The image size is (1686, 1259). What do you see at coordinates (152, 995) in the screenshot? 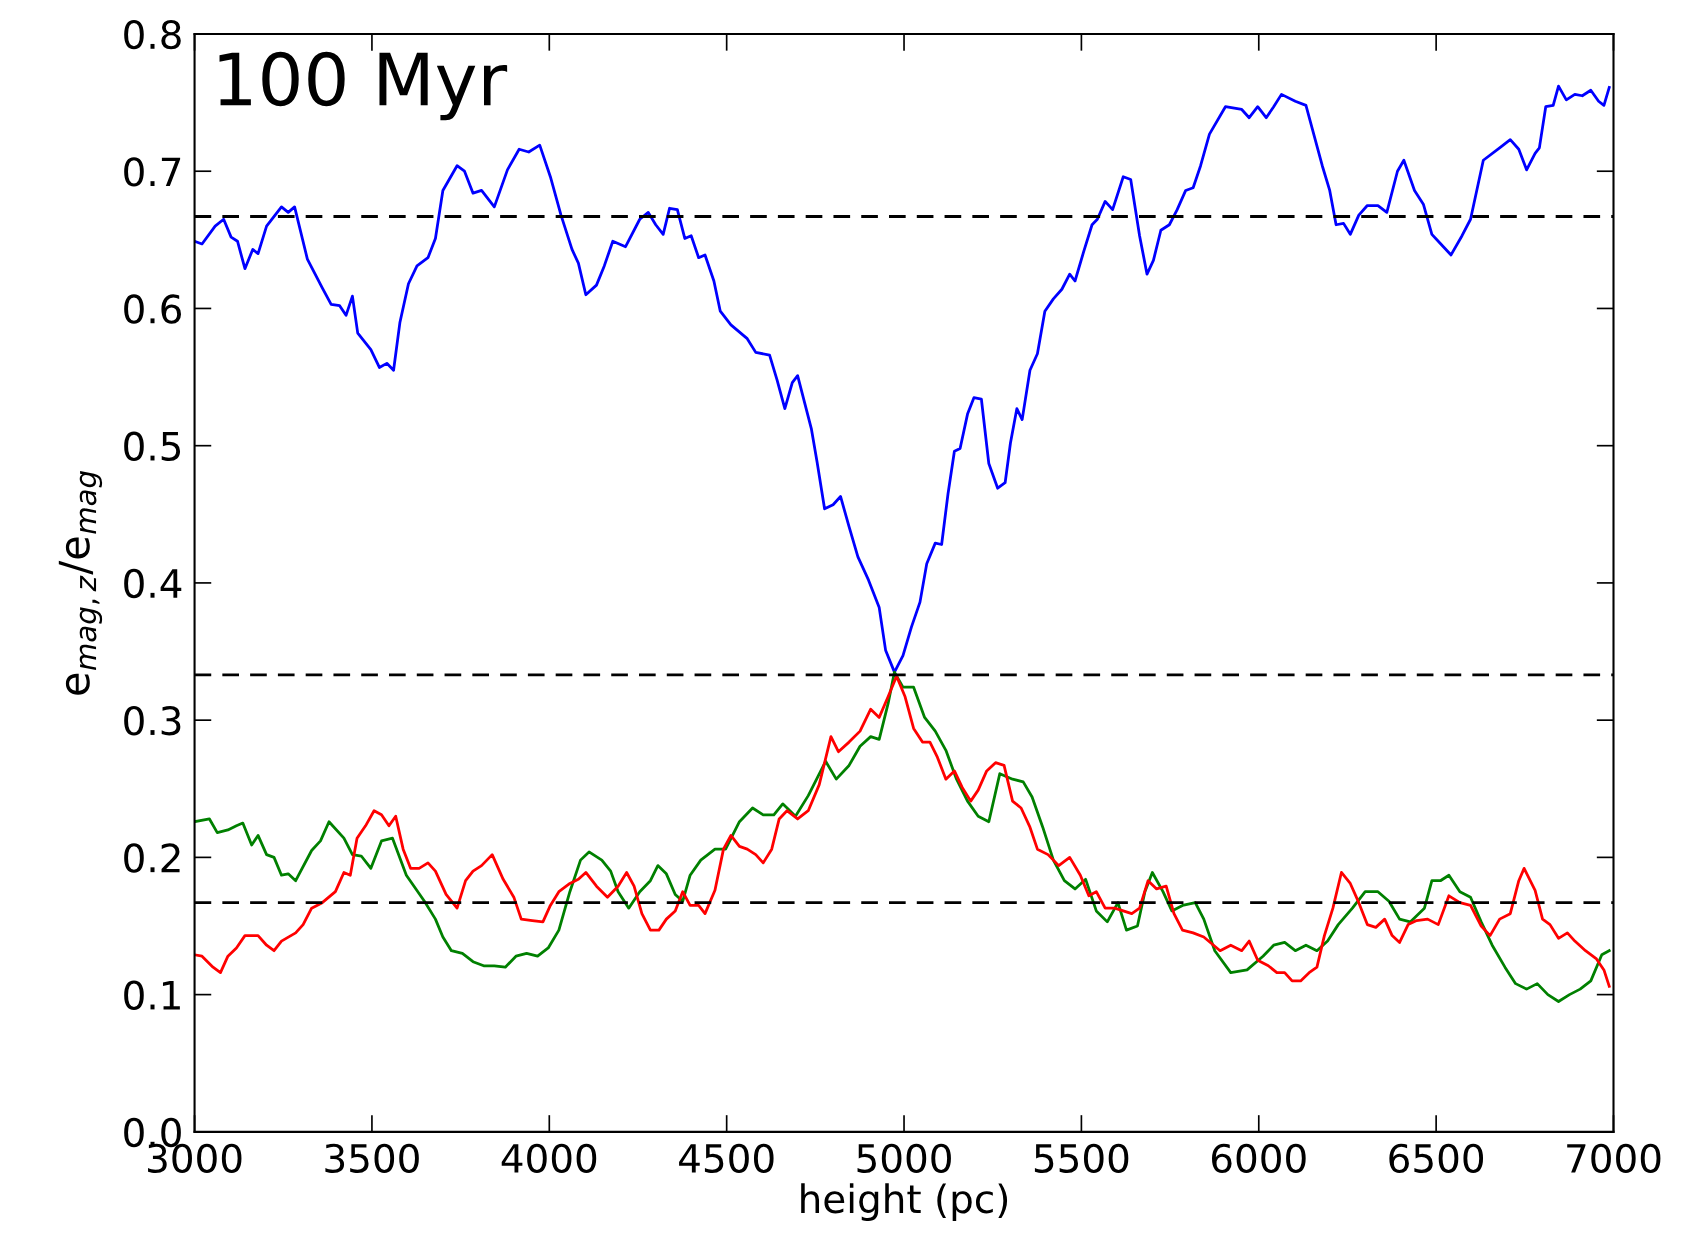
I see `y-tick-label: 0.1` at bounding box center [152, 995].